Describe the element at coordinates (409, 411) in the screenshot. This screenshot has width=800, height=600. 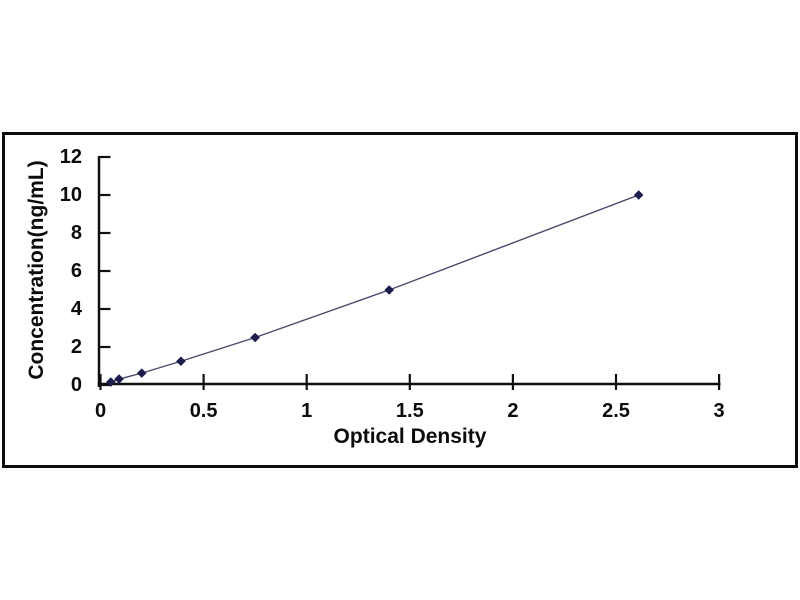
I see `x-tick-label: 1.5` at that location.